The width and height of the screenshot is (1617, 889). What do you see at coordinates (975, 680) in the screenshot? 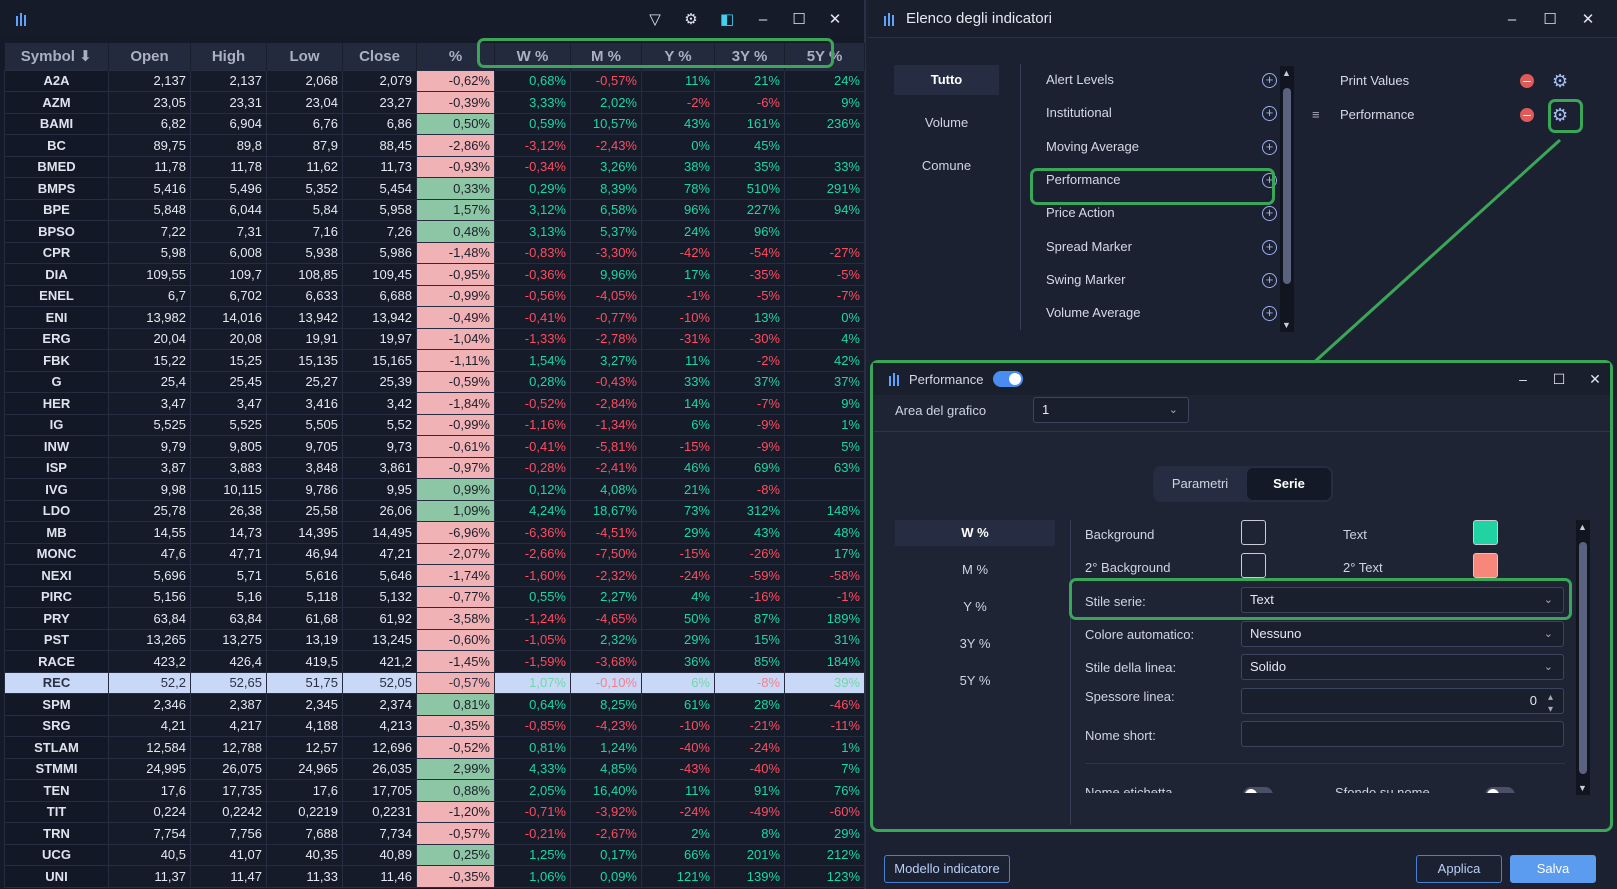
I see `series-item: 5Y %` at bounding box center [975, 680].